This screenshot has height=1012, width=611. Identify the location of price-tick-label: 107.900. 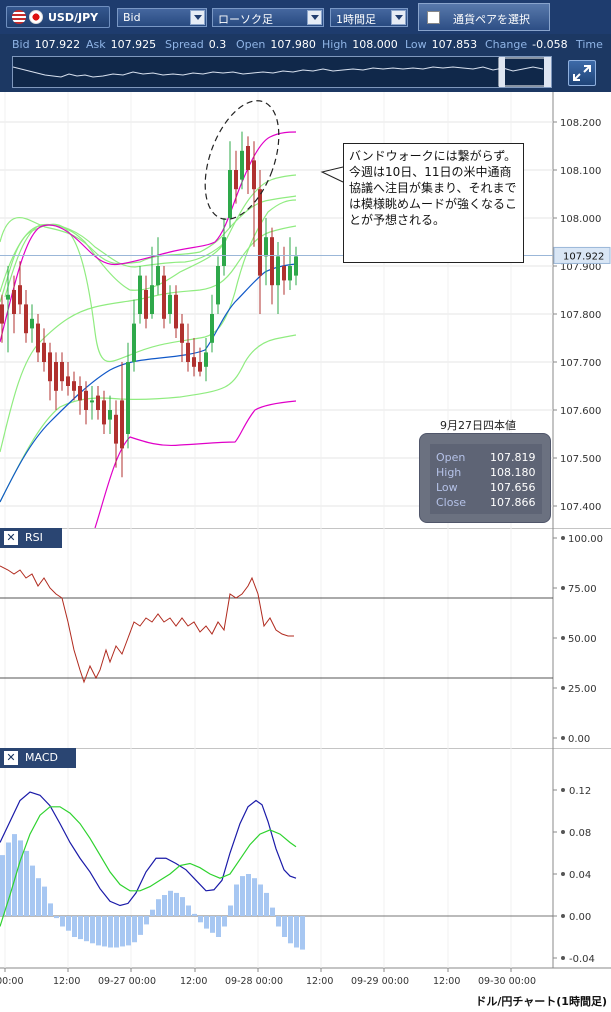
(580, 267).